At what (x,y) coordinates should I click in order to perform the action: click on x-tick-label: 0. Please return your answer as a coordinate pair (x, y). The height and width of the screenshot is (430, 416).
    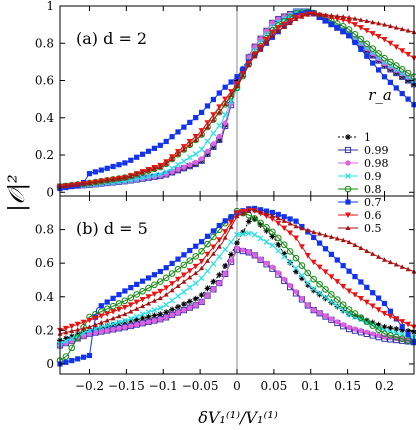
    Looking at the image, I should click on (237, 386).